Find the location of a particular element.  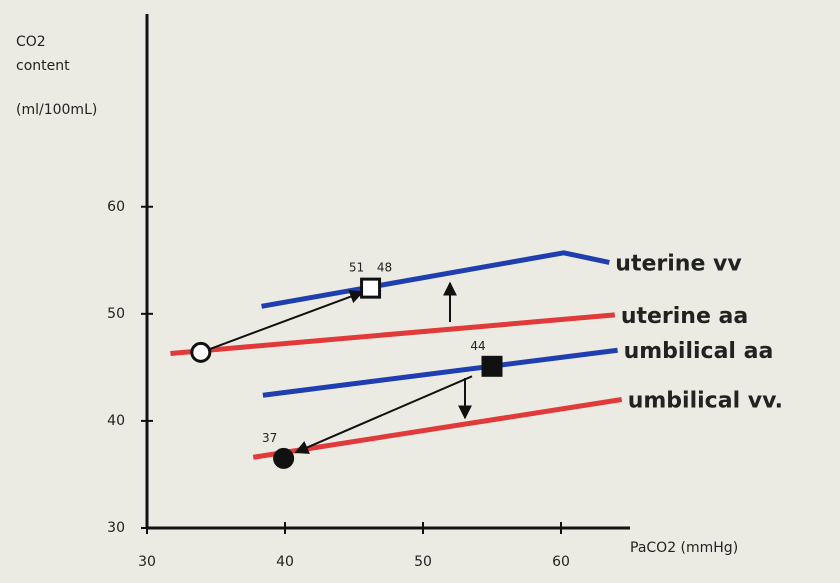

legend-label: umbilical vv. is located at coordinates (705, 401).